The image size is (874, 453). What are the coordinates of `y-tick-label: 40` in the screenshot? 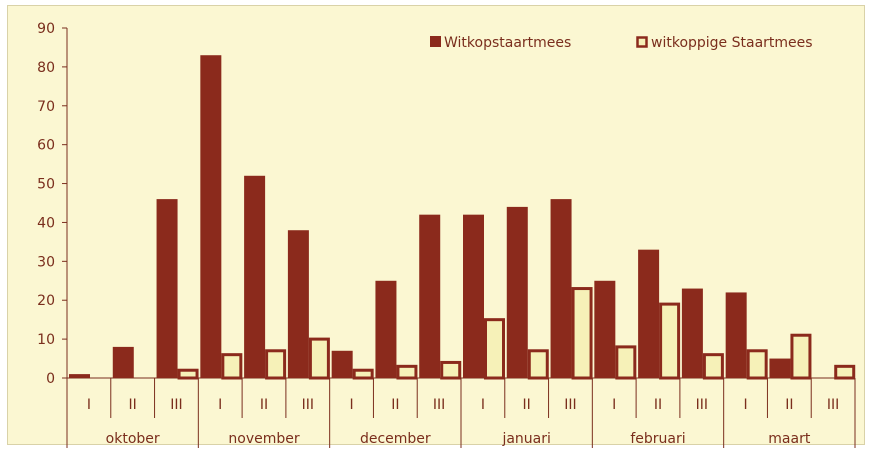 It's located at (46, 223).